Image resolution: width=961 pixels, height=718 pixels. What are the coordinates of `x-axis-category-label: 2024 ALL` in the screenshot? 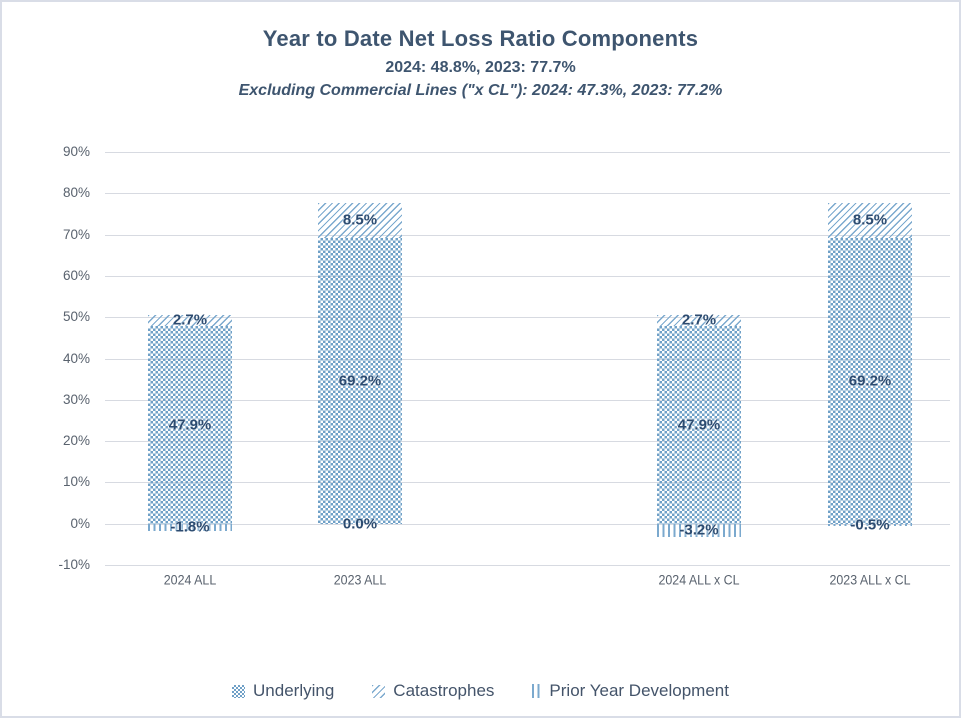 It's located at (190, 580).